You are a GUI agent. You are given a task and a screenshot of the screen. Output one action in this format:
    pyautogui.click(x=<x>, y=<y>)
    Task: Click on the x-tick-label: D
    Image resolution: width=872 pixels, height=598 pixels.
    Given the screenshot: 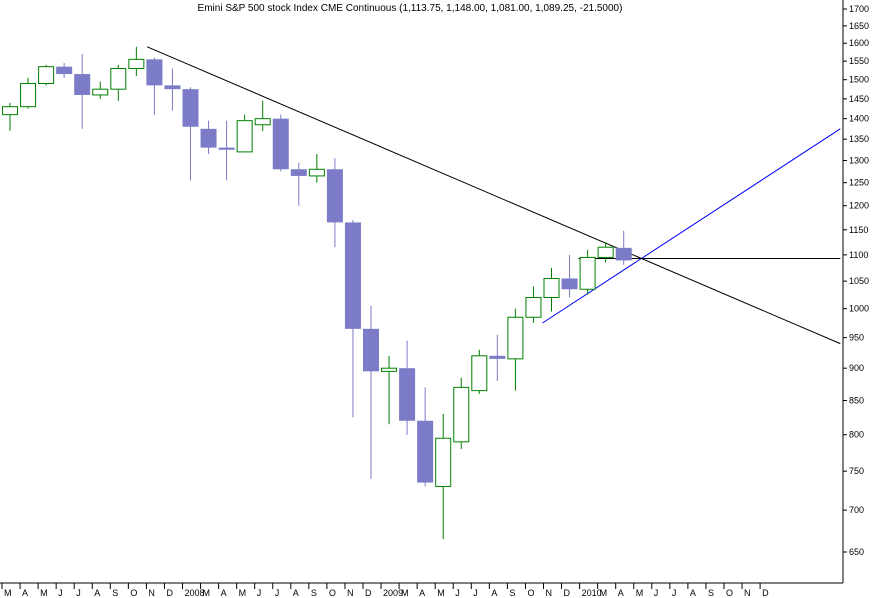 What is the action you would take?
    pyautogui.click(x=368, y=593)
    